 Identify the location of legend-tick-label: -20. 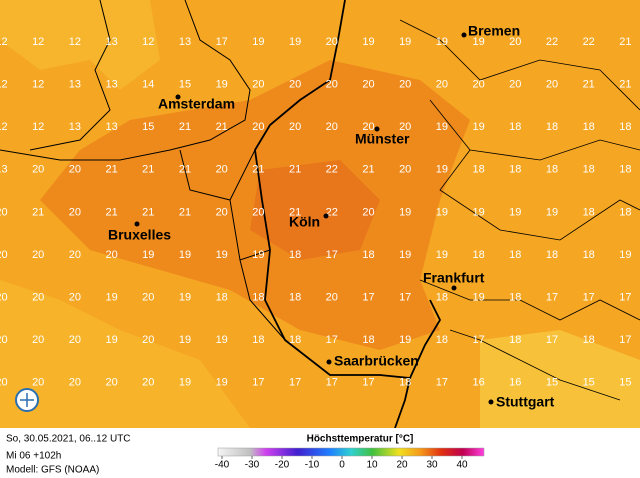
(282, 465).